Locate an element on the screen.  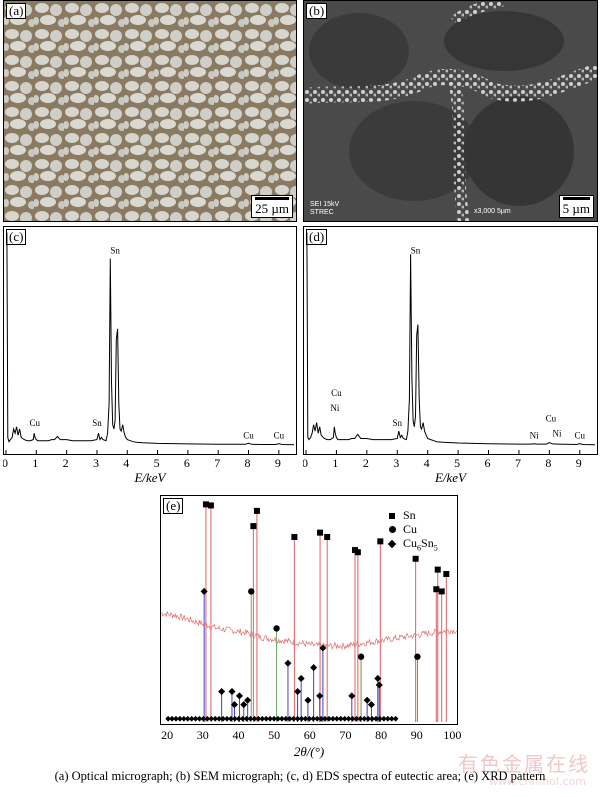
xrd-pattern: (e) Sn Cu Cu6Sn5 is located at coordinates (309, 610).